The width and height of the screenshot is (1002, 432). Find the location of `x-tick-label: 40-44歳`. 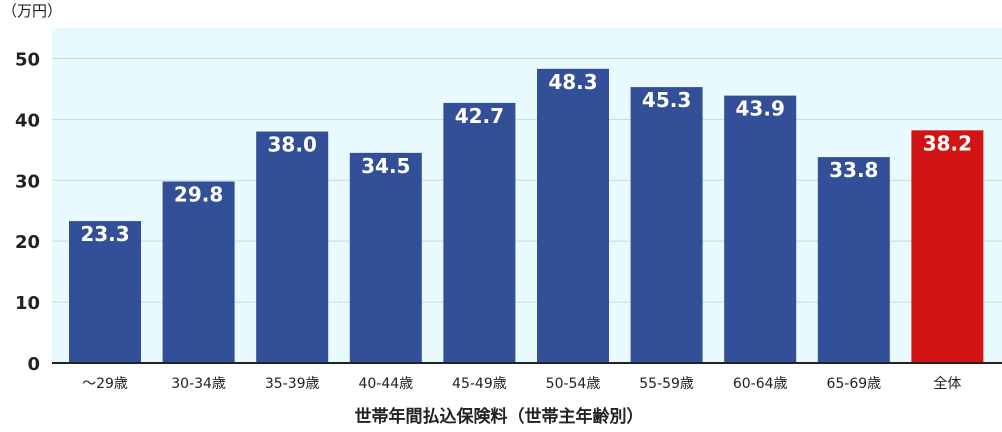

x-tick-label: 40-44歳 is located at coordinates (385, 384).